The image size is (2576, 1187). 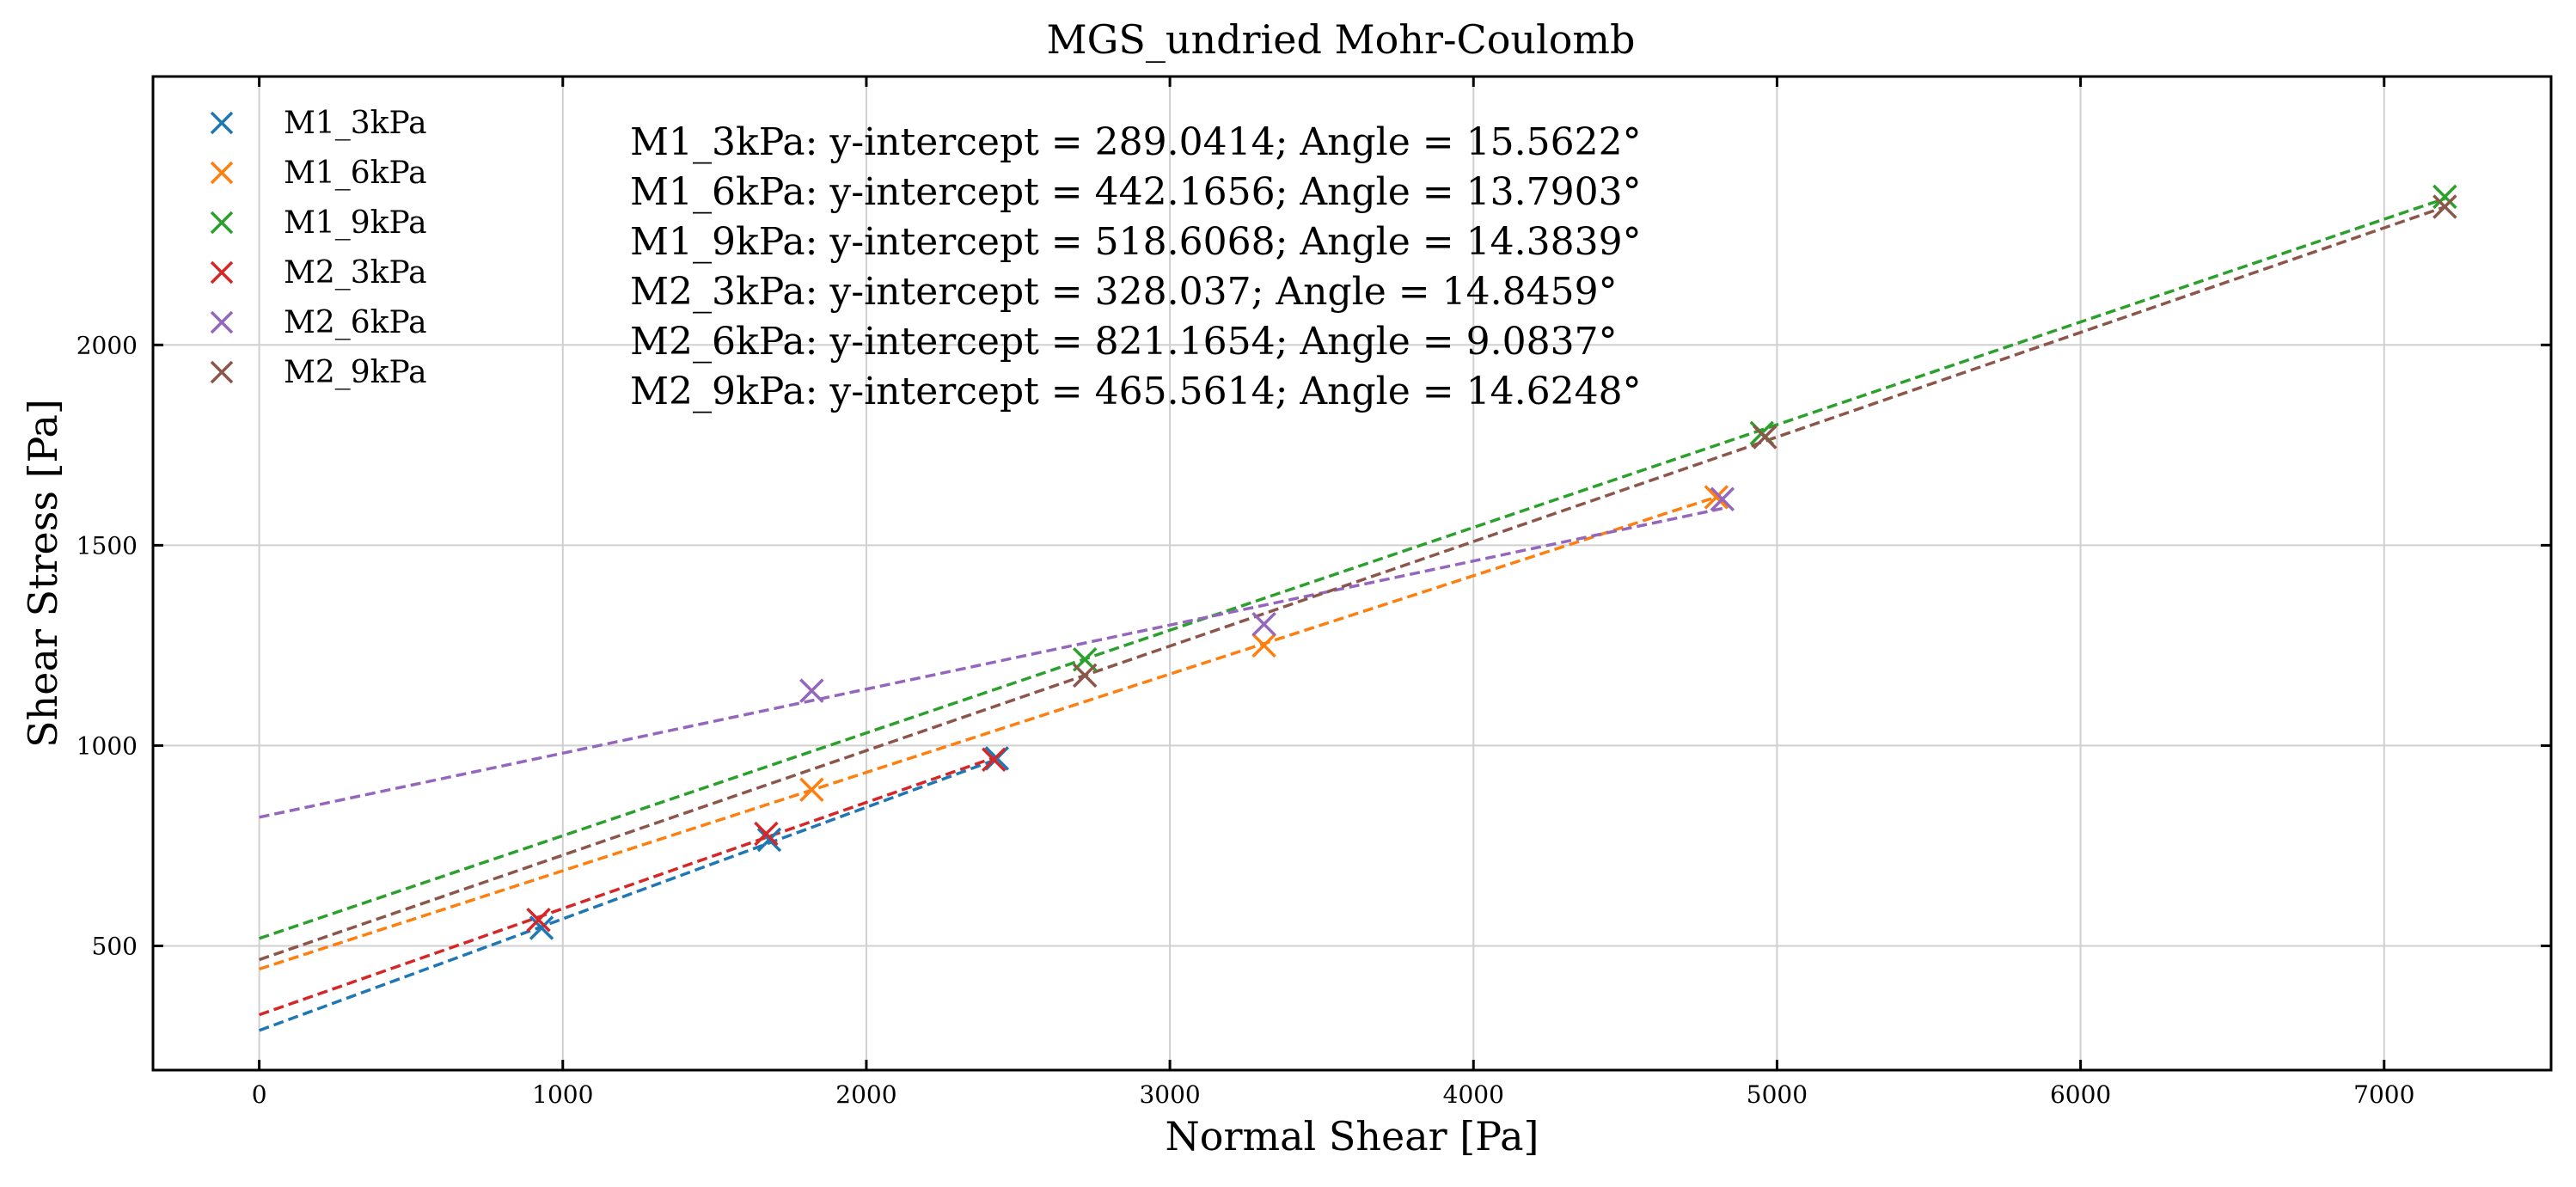 I want to click on x-tick-label: 3000, so click(x=1169, y=1095).